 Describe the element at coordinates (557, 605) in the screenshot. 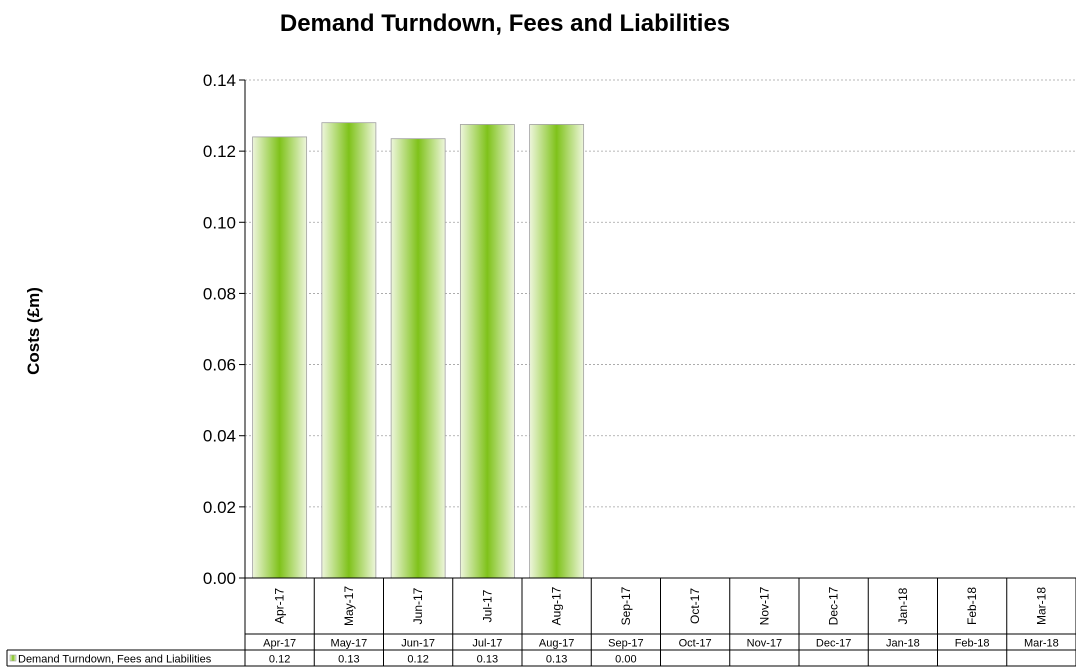

I see `x-tick-label: Aug-17` at that location.